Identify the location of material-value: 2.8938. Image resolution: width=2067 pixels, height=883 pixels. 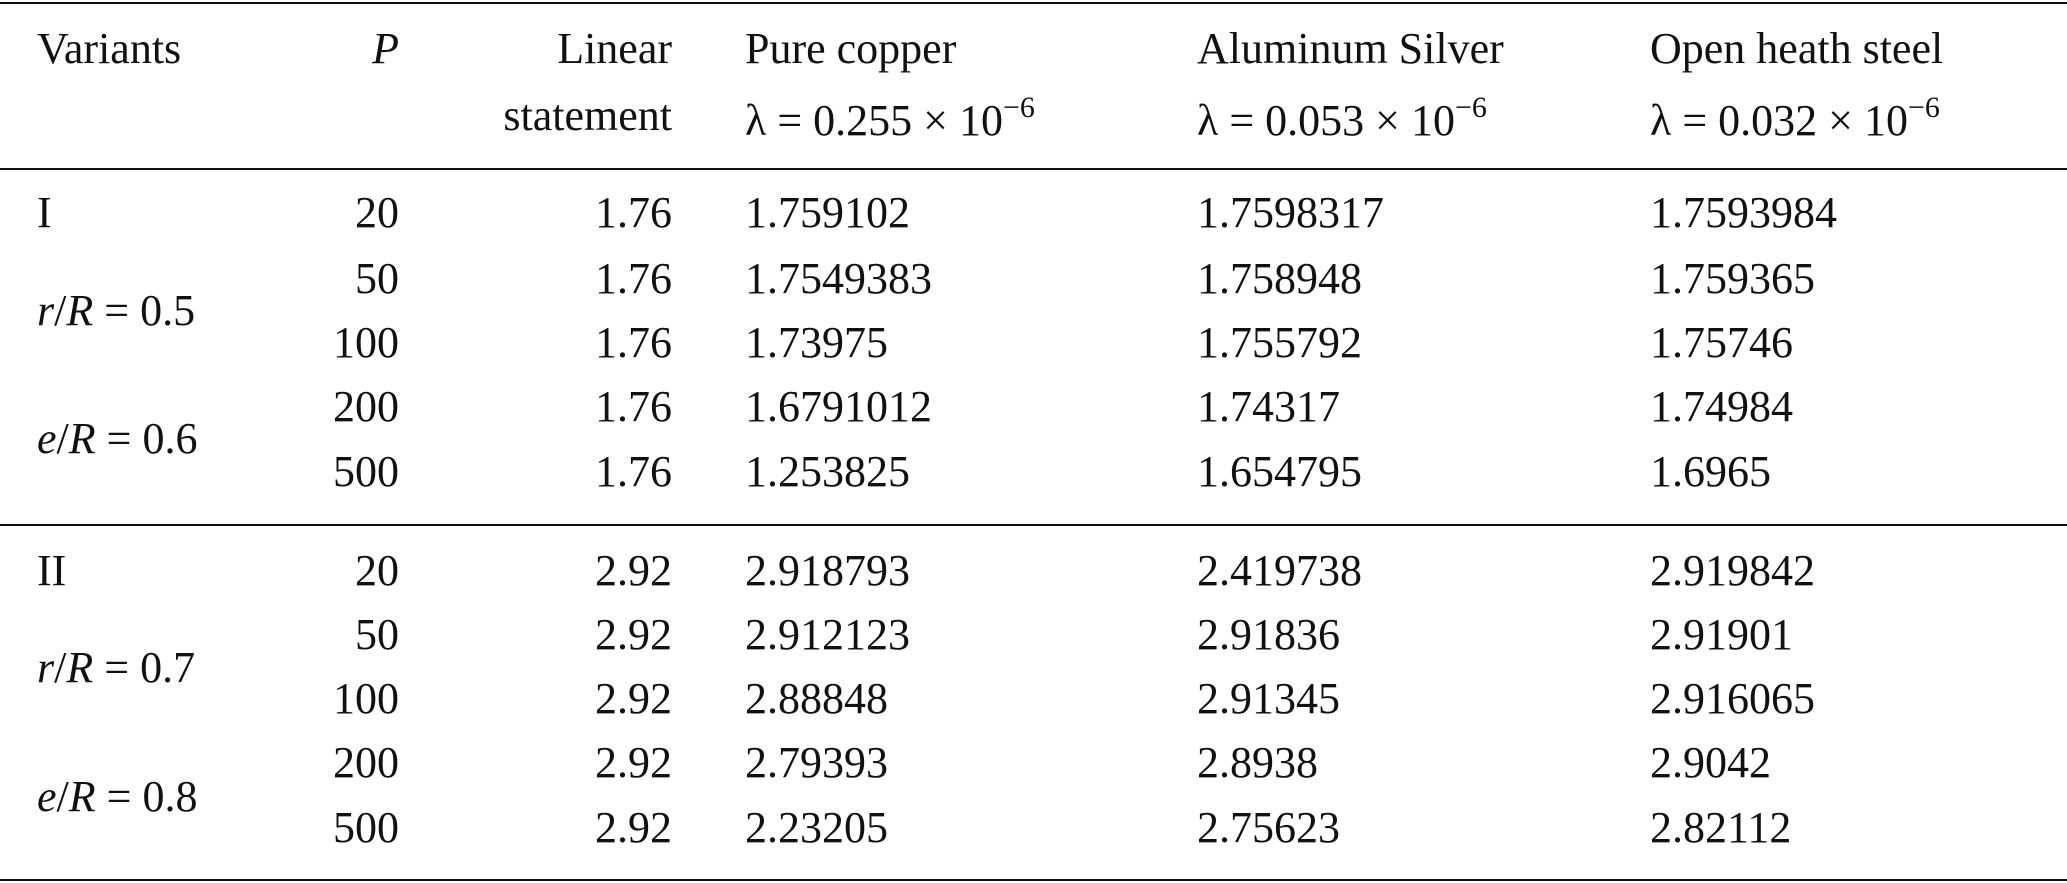
(1257, 762).